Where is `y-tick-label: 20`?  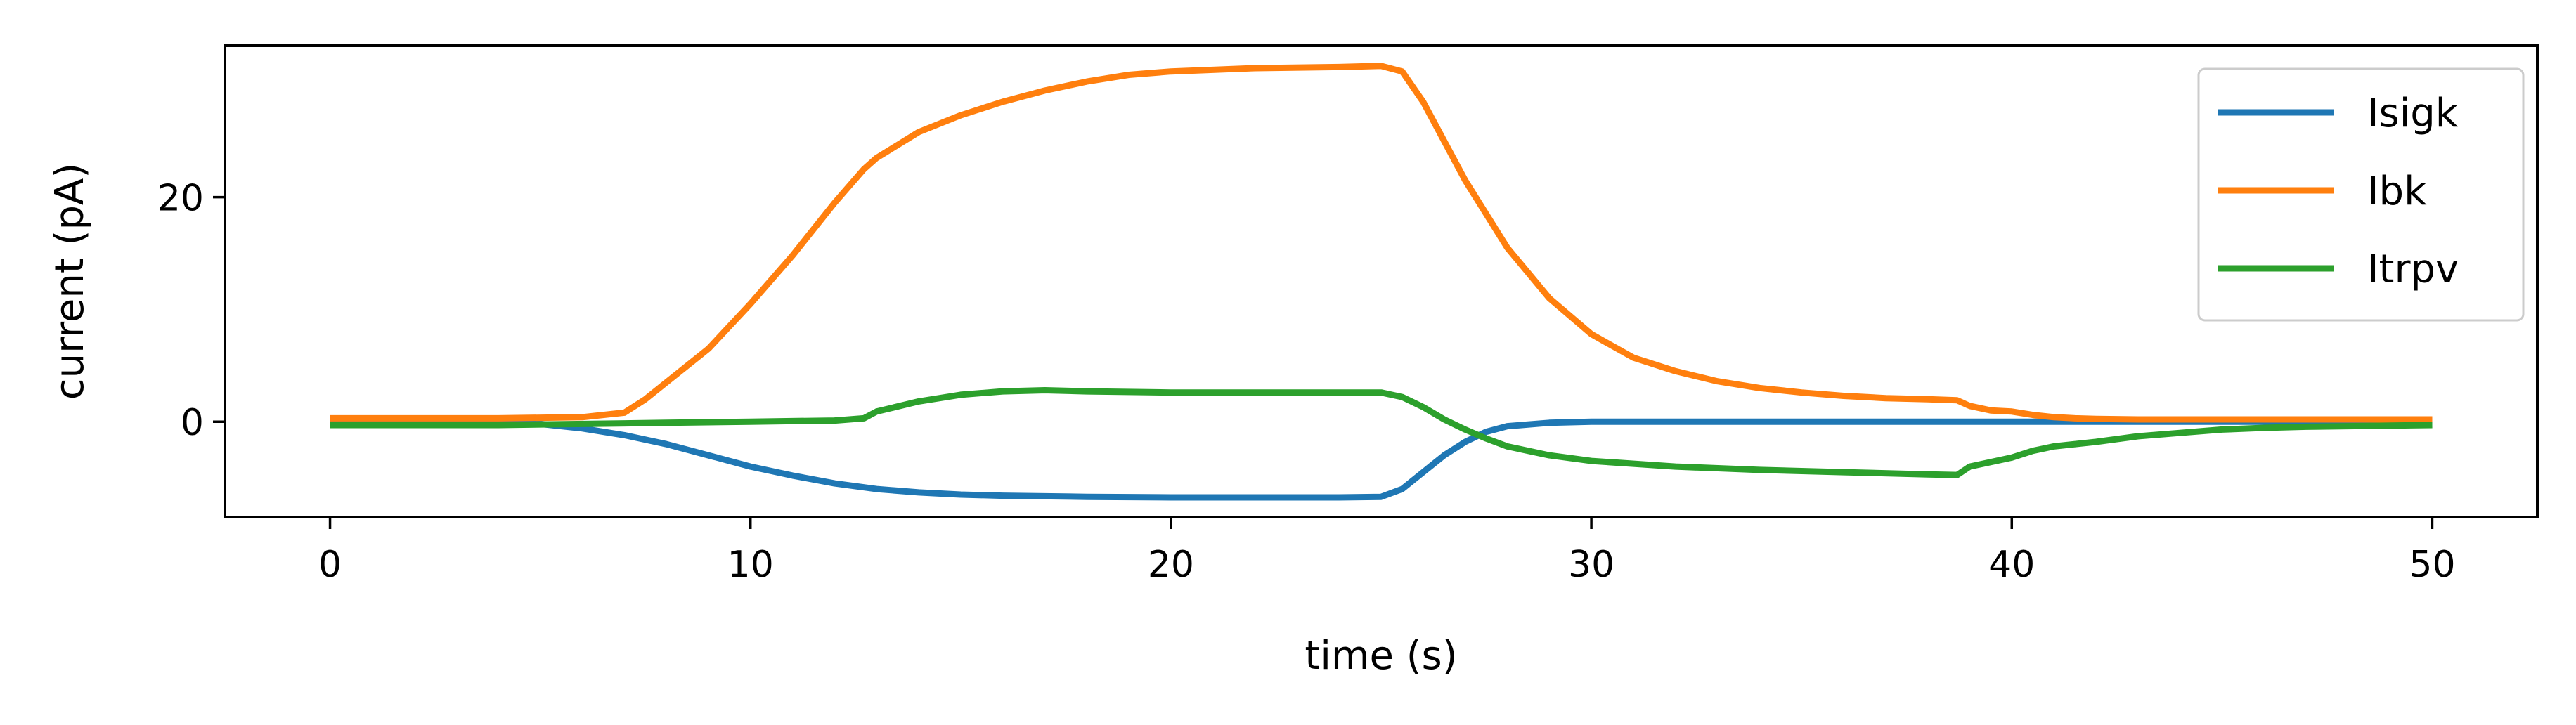 y-tick-label: 20 is located at coordinates (181, 199).